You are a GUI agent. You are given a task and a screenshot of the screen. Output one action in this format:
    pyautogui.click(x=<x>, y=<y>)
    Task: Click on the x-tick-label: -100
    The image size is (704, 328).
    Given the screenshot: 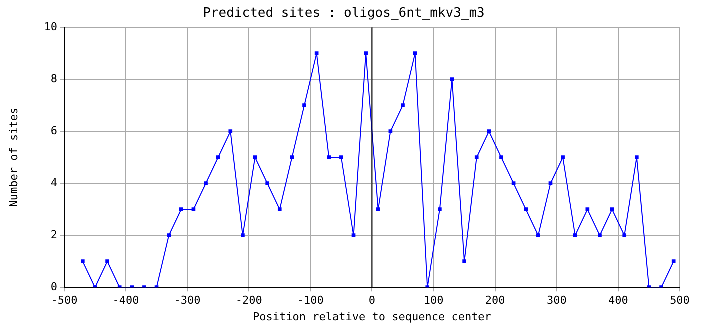 What is the action you would take?
    pyautogui.click(x=310, y=301)
    